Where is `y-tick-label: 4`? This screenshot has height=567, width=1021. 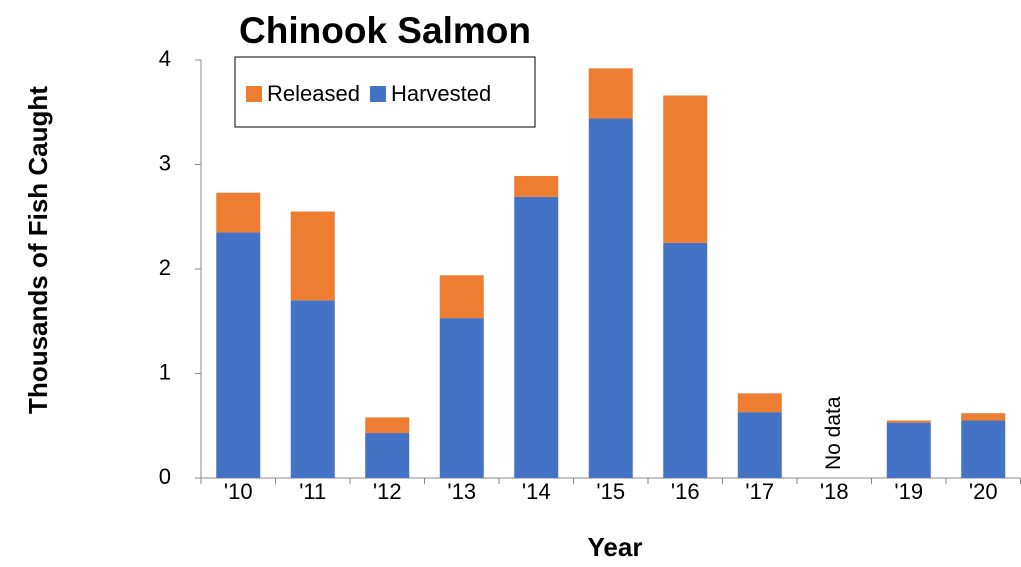
y-tick-label: 4 is located at coordinates (165, 58).